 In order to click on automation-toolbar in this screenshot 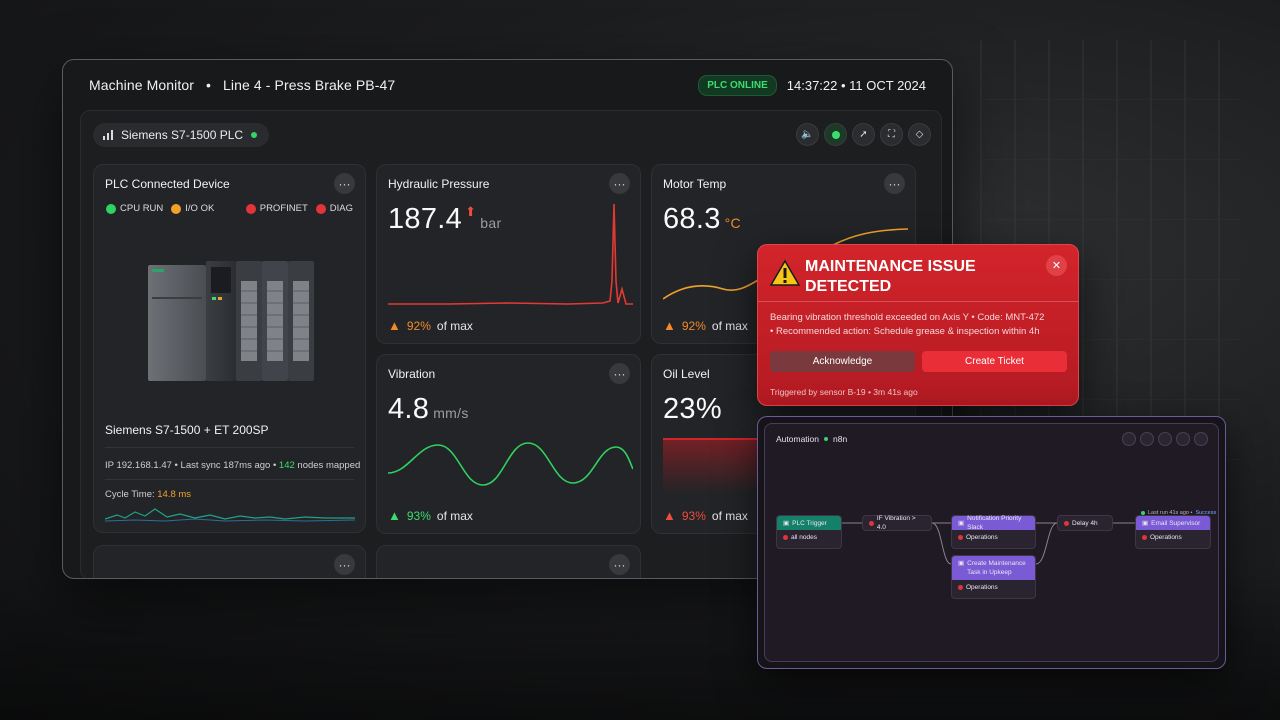, I will do `click(1165, 439)`.